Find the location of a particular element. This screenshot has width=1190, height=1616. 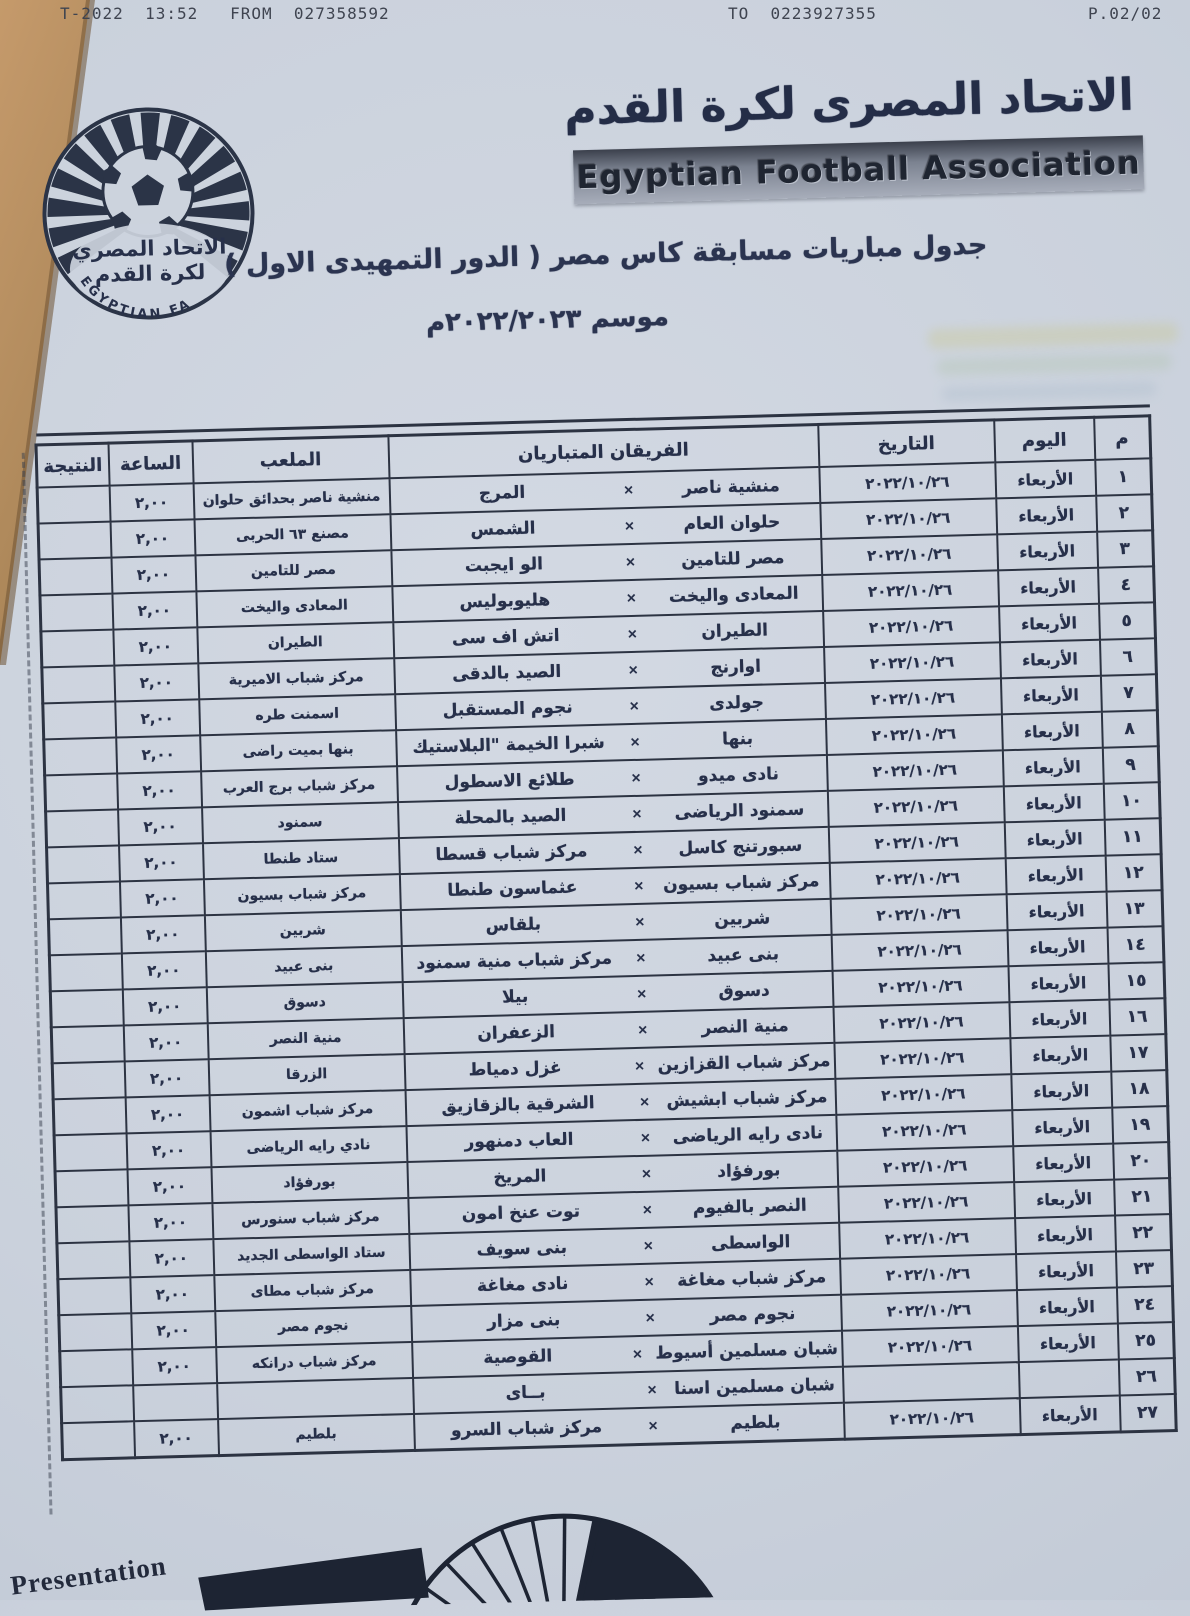

teams-wrap: مصر للتامين × الو ايجبت is located at coordinates (606, 562).